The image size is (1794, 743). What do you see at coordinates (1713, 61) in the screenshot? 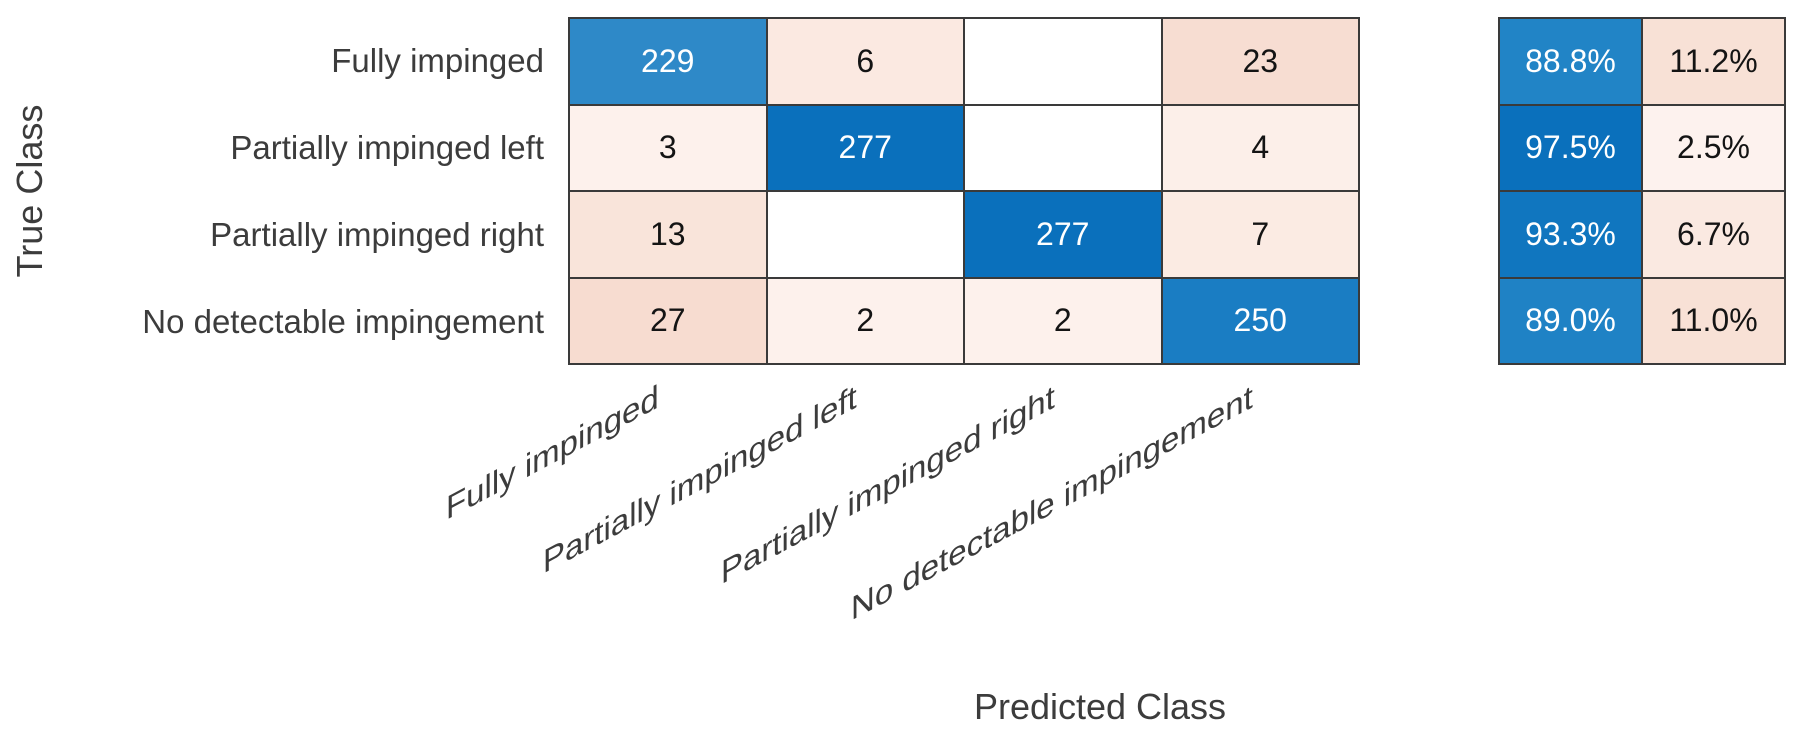
I see `summary-cell-r1-incorrect: 11.2%` at bounding box center [1713, 61].